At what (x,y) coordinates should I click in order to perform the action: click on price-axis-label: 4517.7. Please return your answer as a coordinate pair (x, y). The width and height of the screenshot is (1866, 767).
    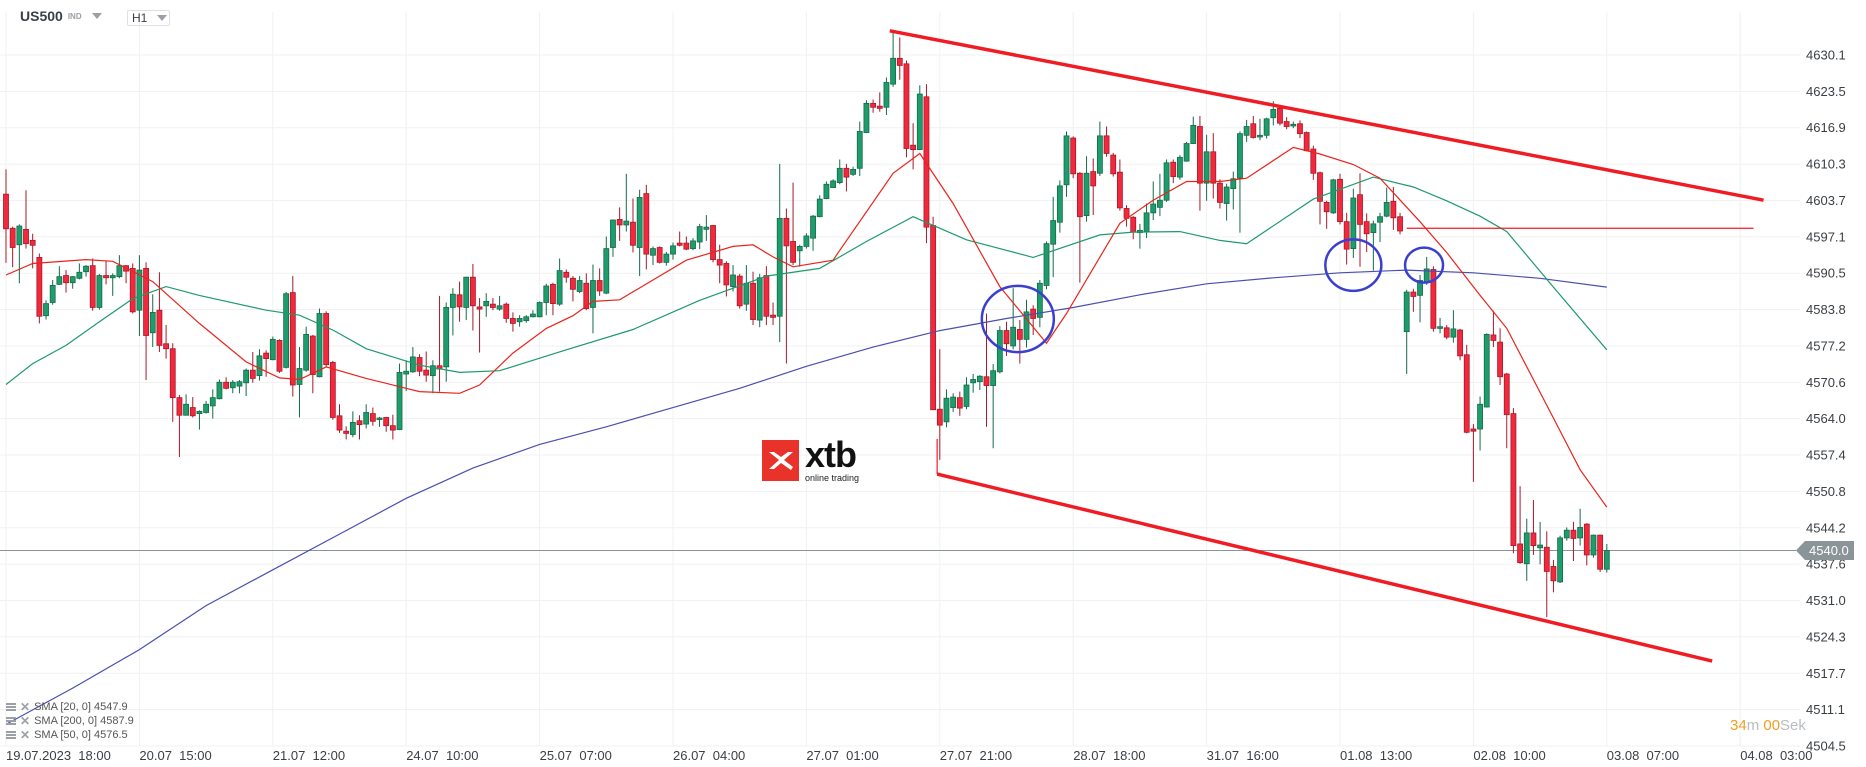
    Looking at the image, I should click on (1826, 673).